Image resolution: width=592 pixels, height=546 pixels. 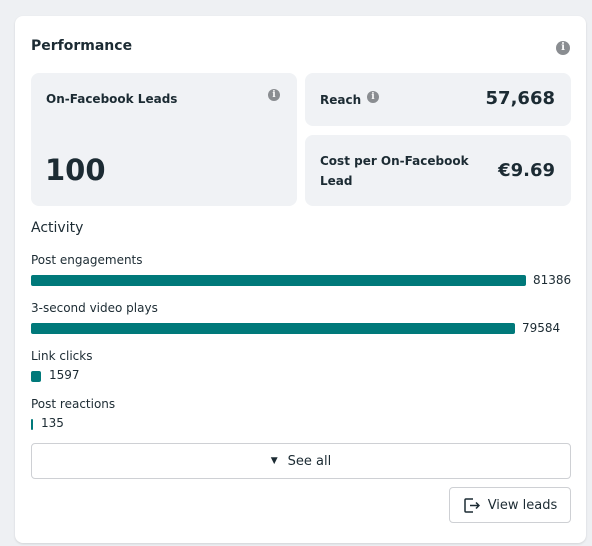 I want to click on metric-label: Post engagements, so click(x=87, y=260).